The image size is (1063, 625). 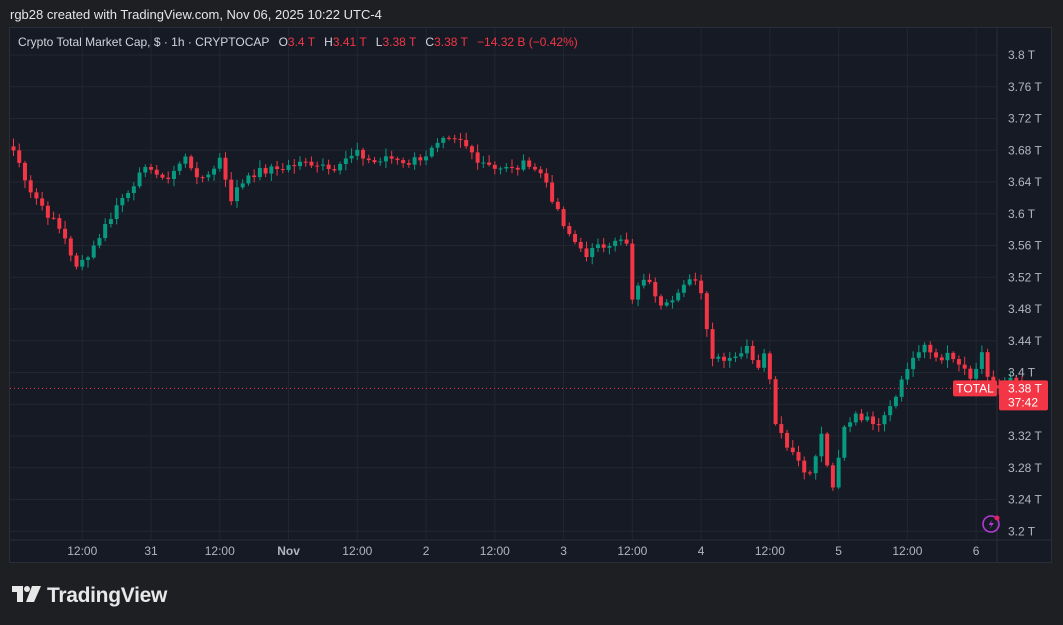 I want to click on x-tick-label: 2, so click(x=426, y=551).